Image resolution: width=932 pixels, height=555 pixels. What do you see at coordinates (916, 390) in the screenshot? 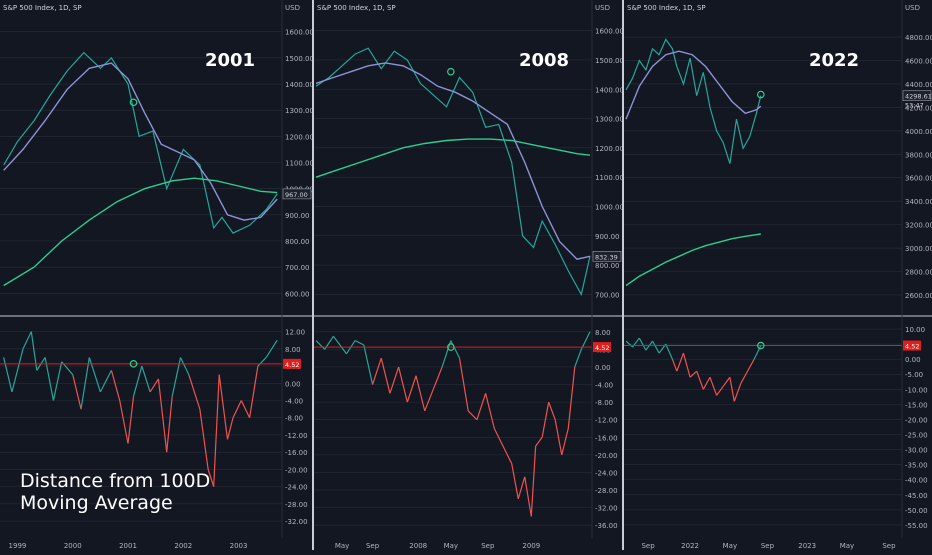
I see `osc-tick-label: -10.00` at bounding box center [916, 390].